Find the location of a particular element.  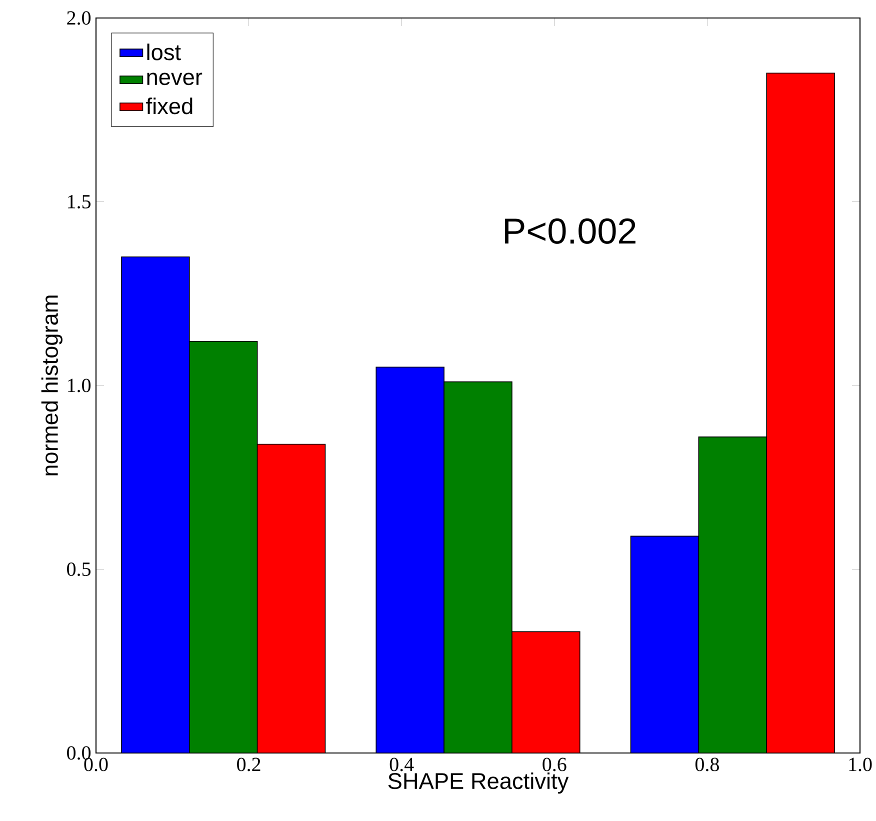

y-tick-label: 0.5 is located at coordinates (79, 569).